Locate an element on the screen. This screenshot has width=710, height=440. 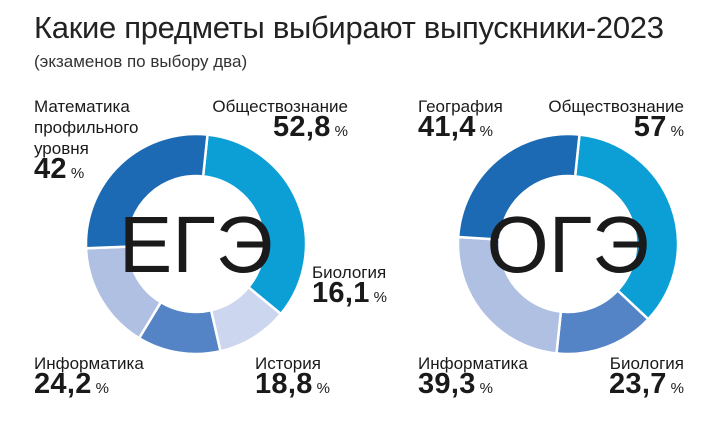
oge-label-bio: Биология 23,7% is located at coordinates (646, 376).